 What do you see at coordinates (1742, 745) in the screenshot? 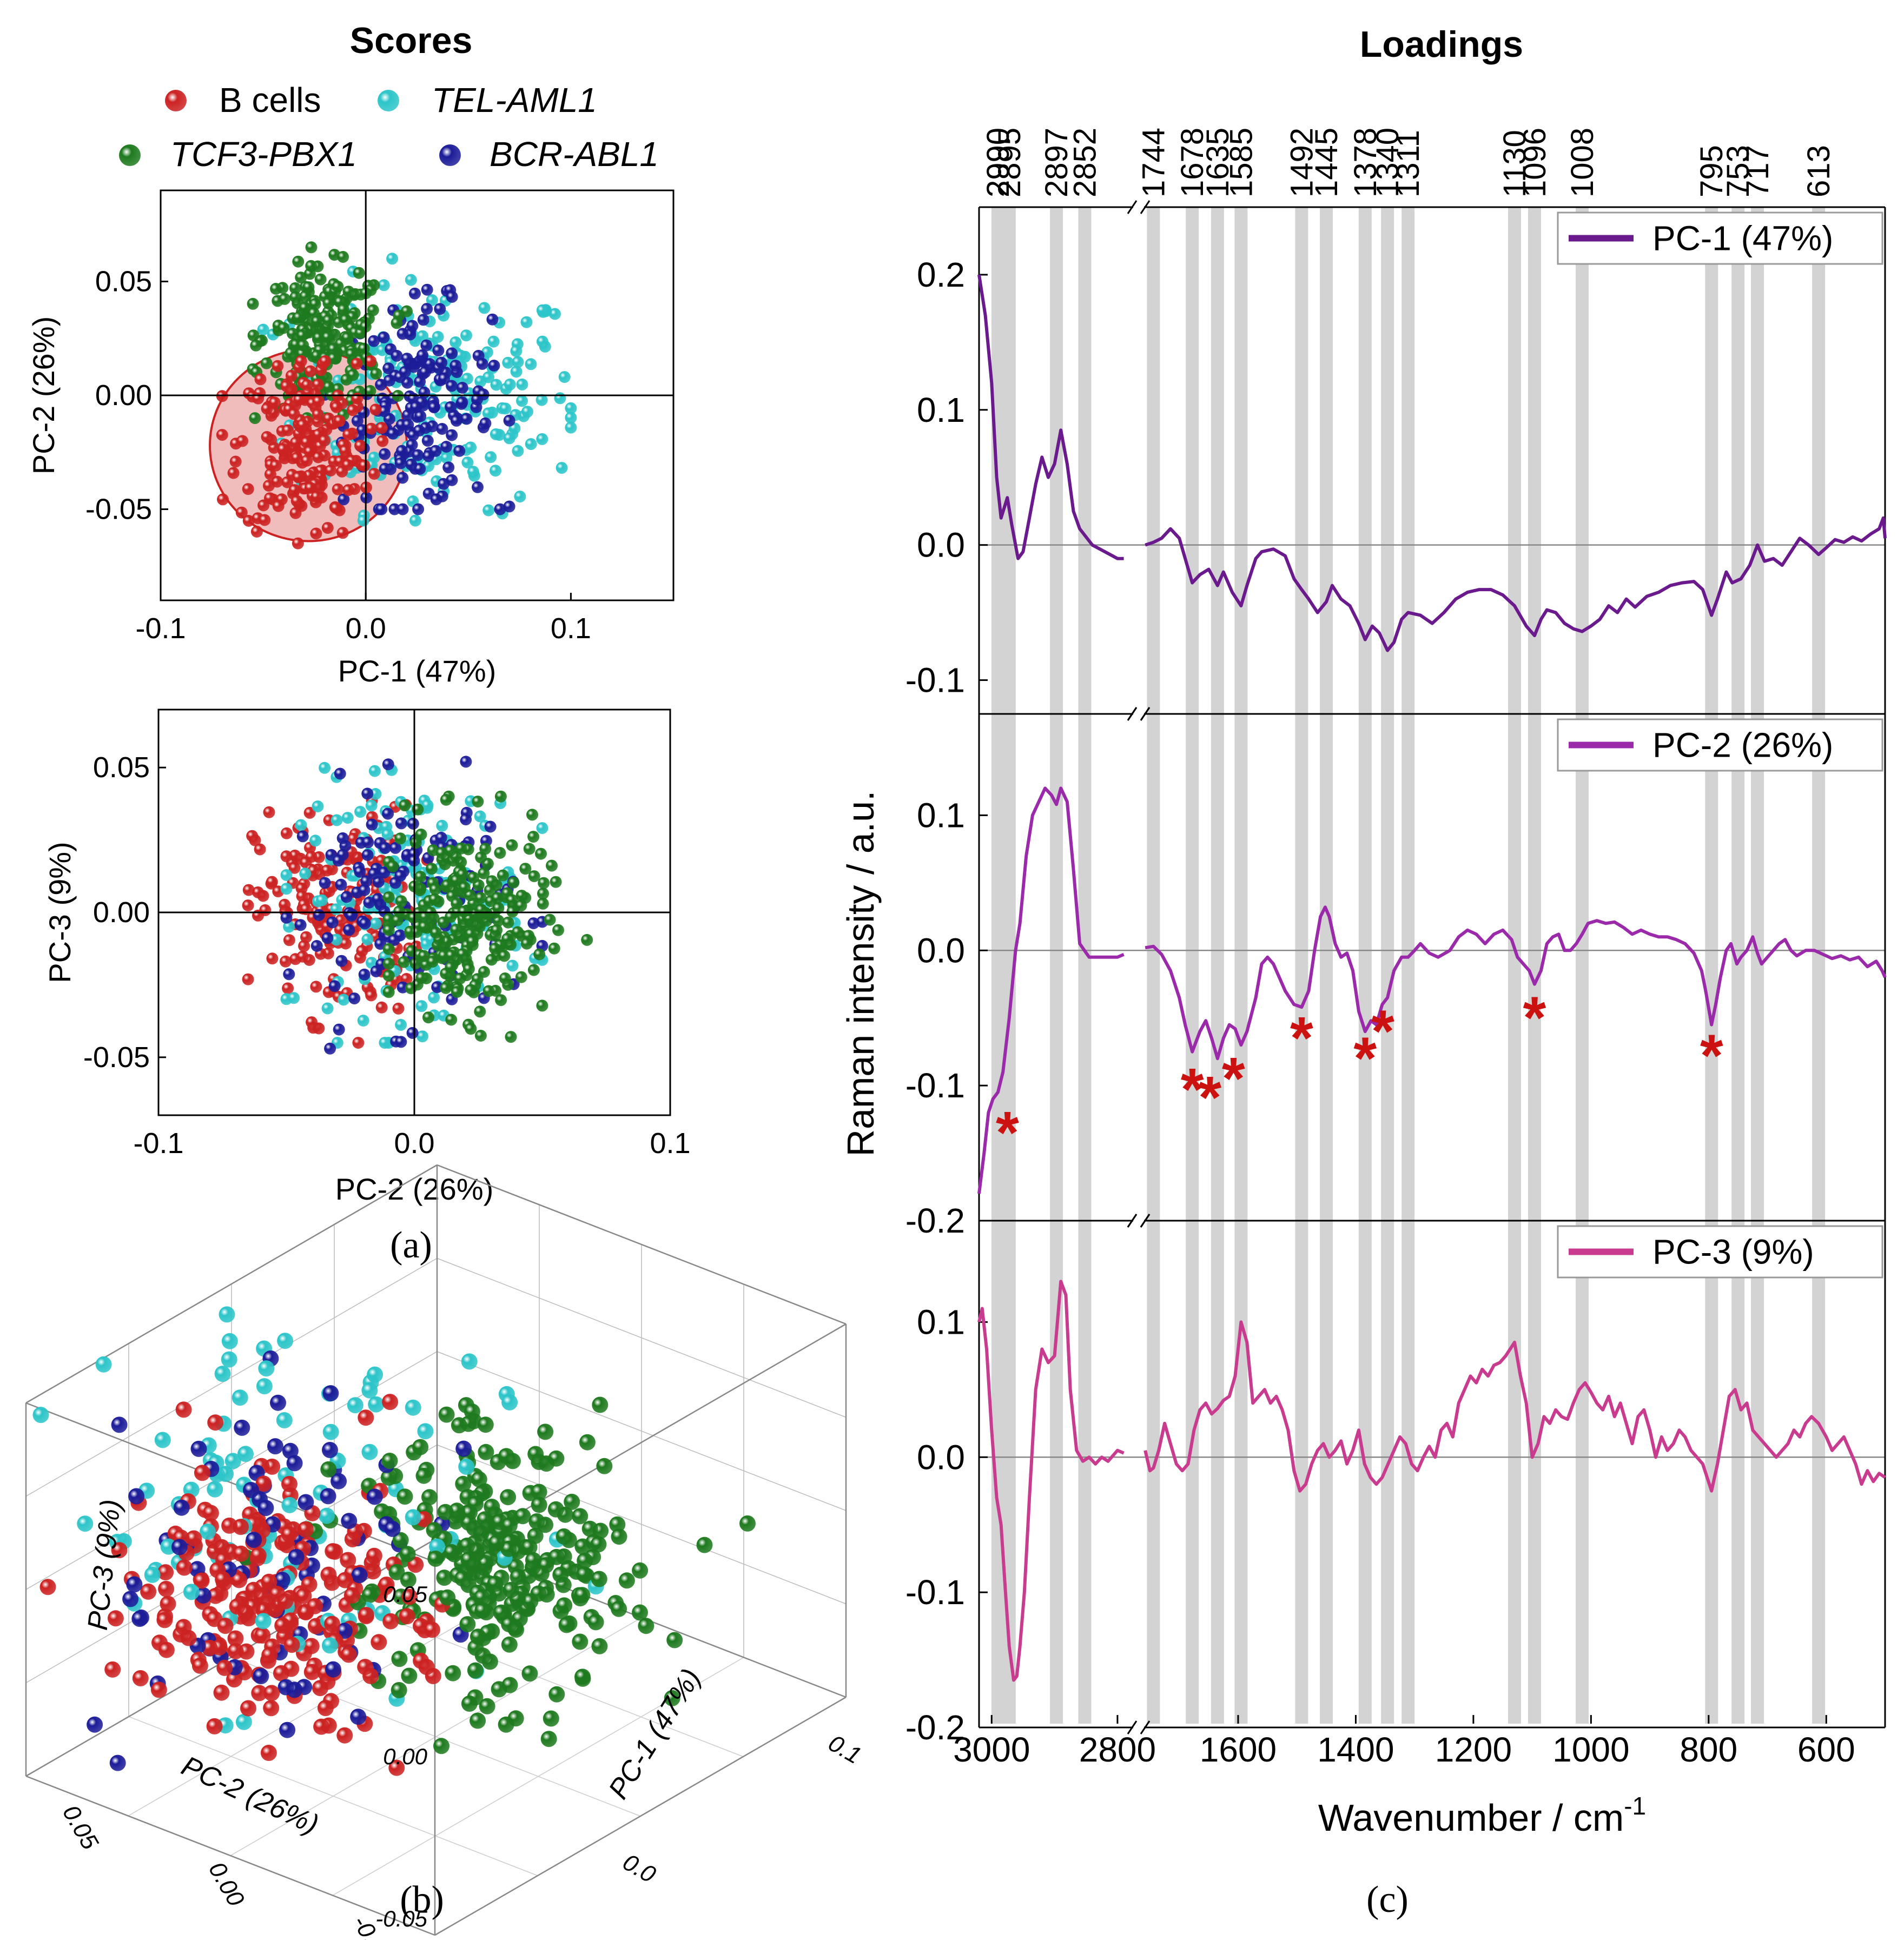
I see `legend-label-pc2: PC-2 (26%)` at bounding box center [1742, 745].